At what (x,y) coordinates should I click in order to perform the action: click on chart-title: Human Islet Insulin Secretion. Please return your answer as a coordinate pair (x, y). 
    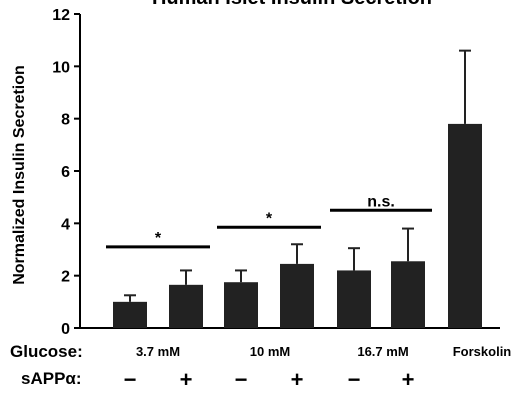
    Looking at the image, I should click on (292, 4).